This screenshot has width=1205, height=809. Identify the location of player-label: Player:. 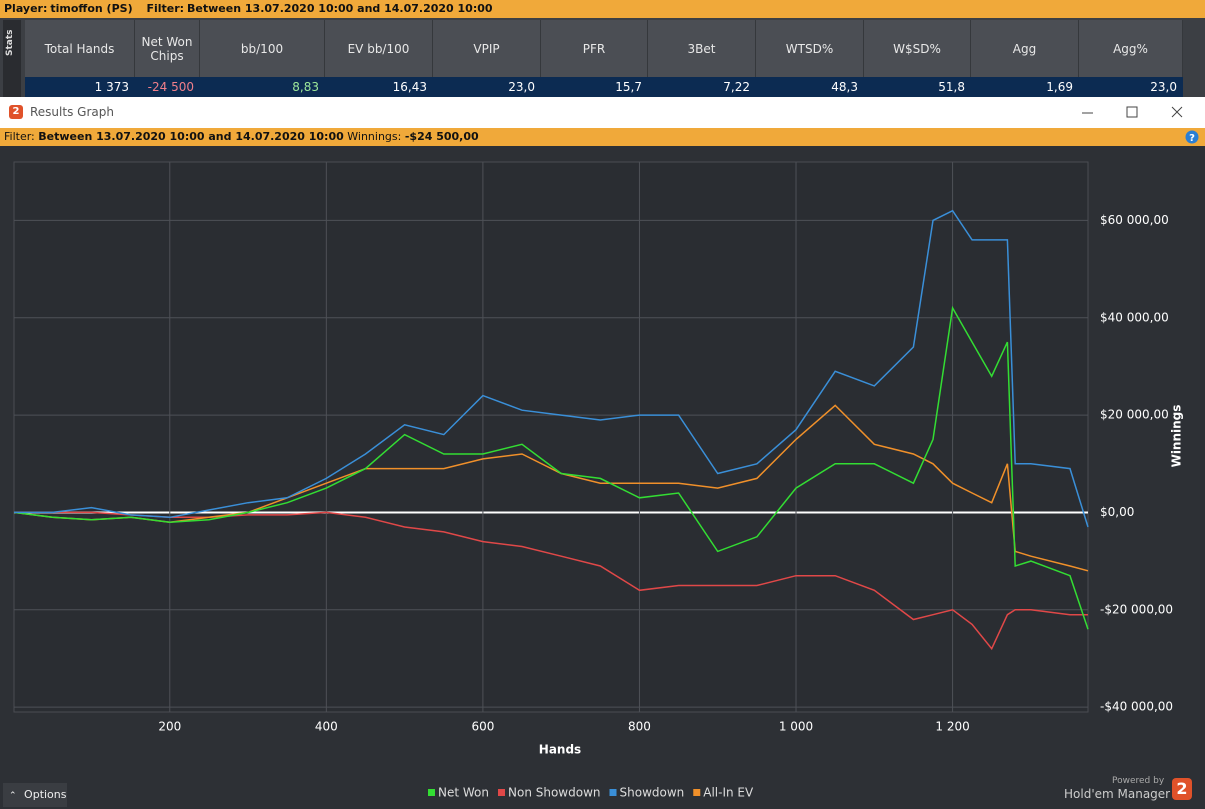
(26, 8).